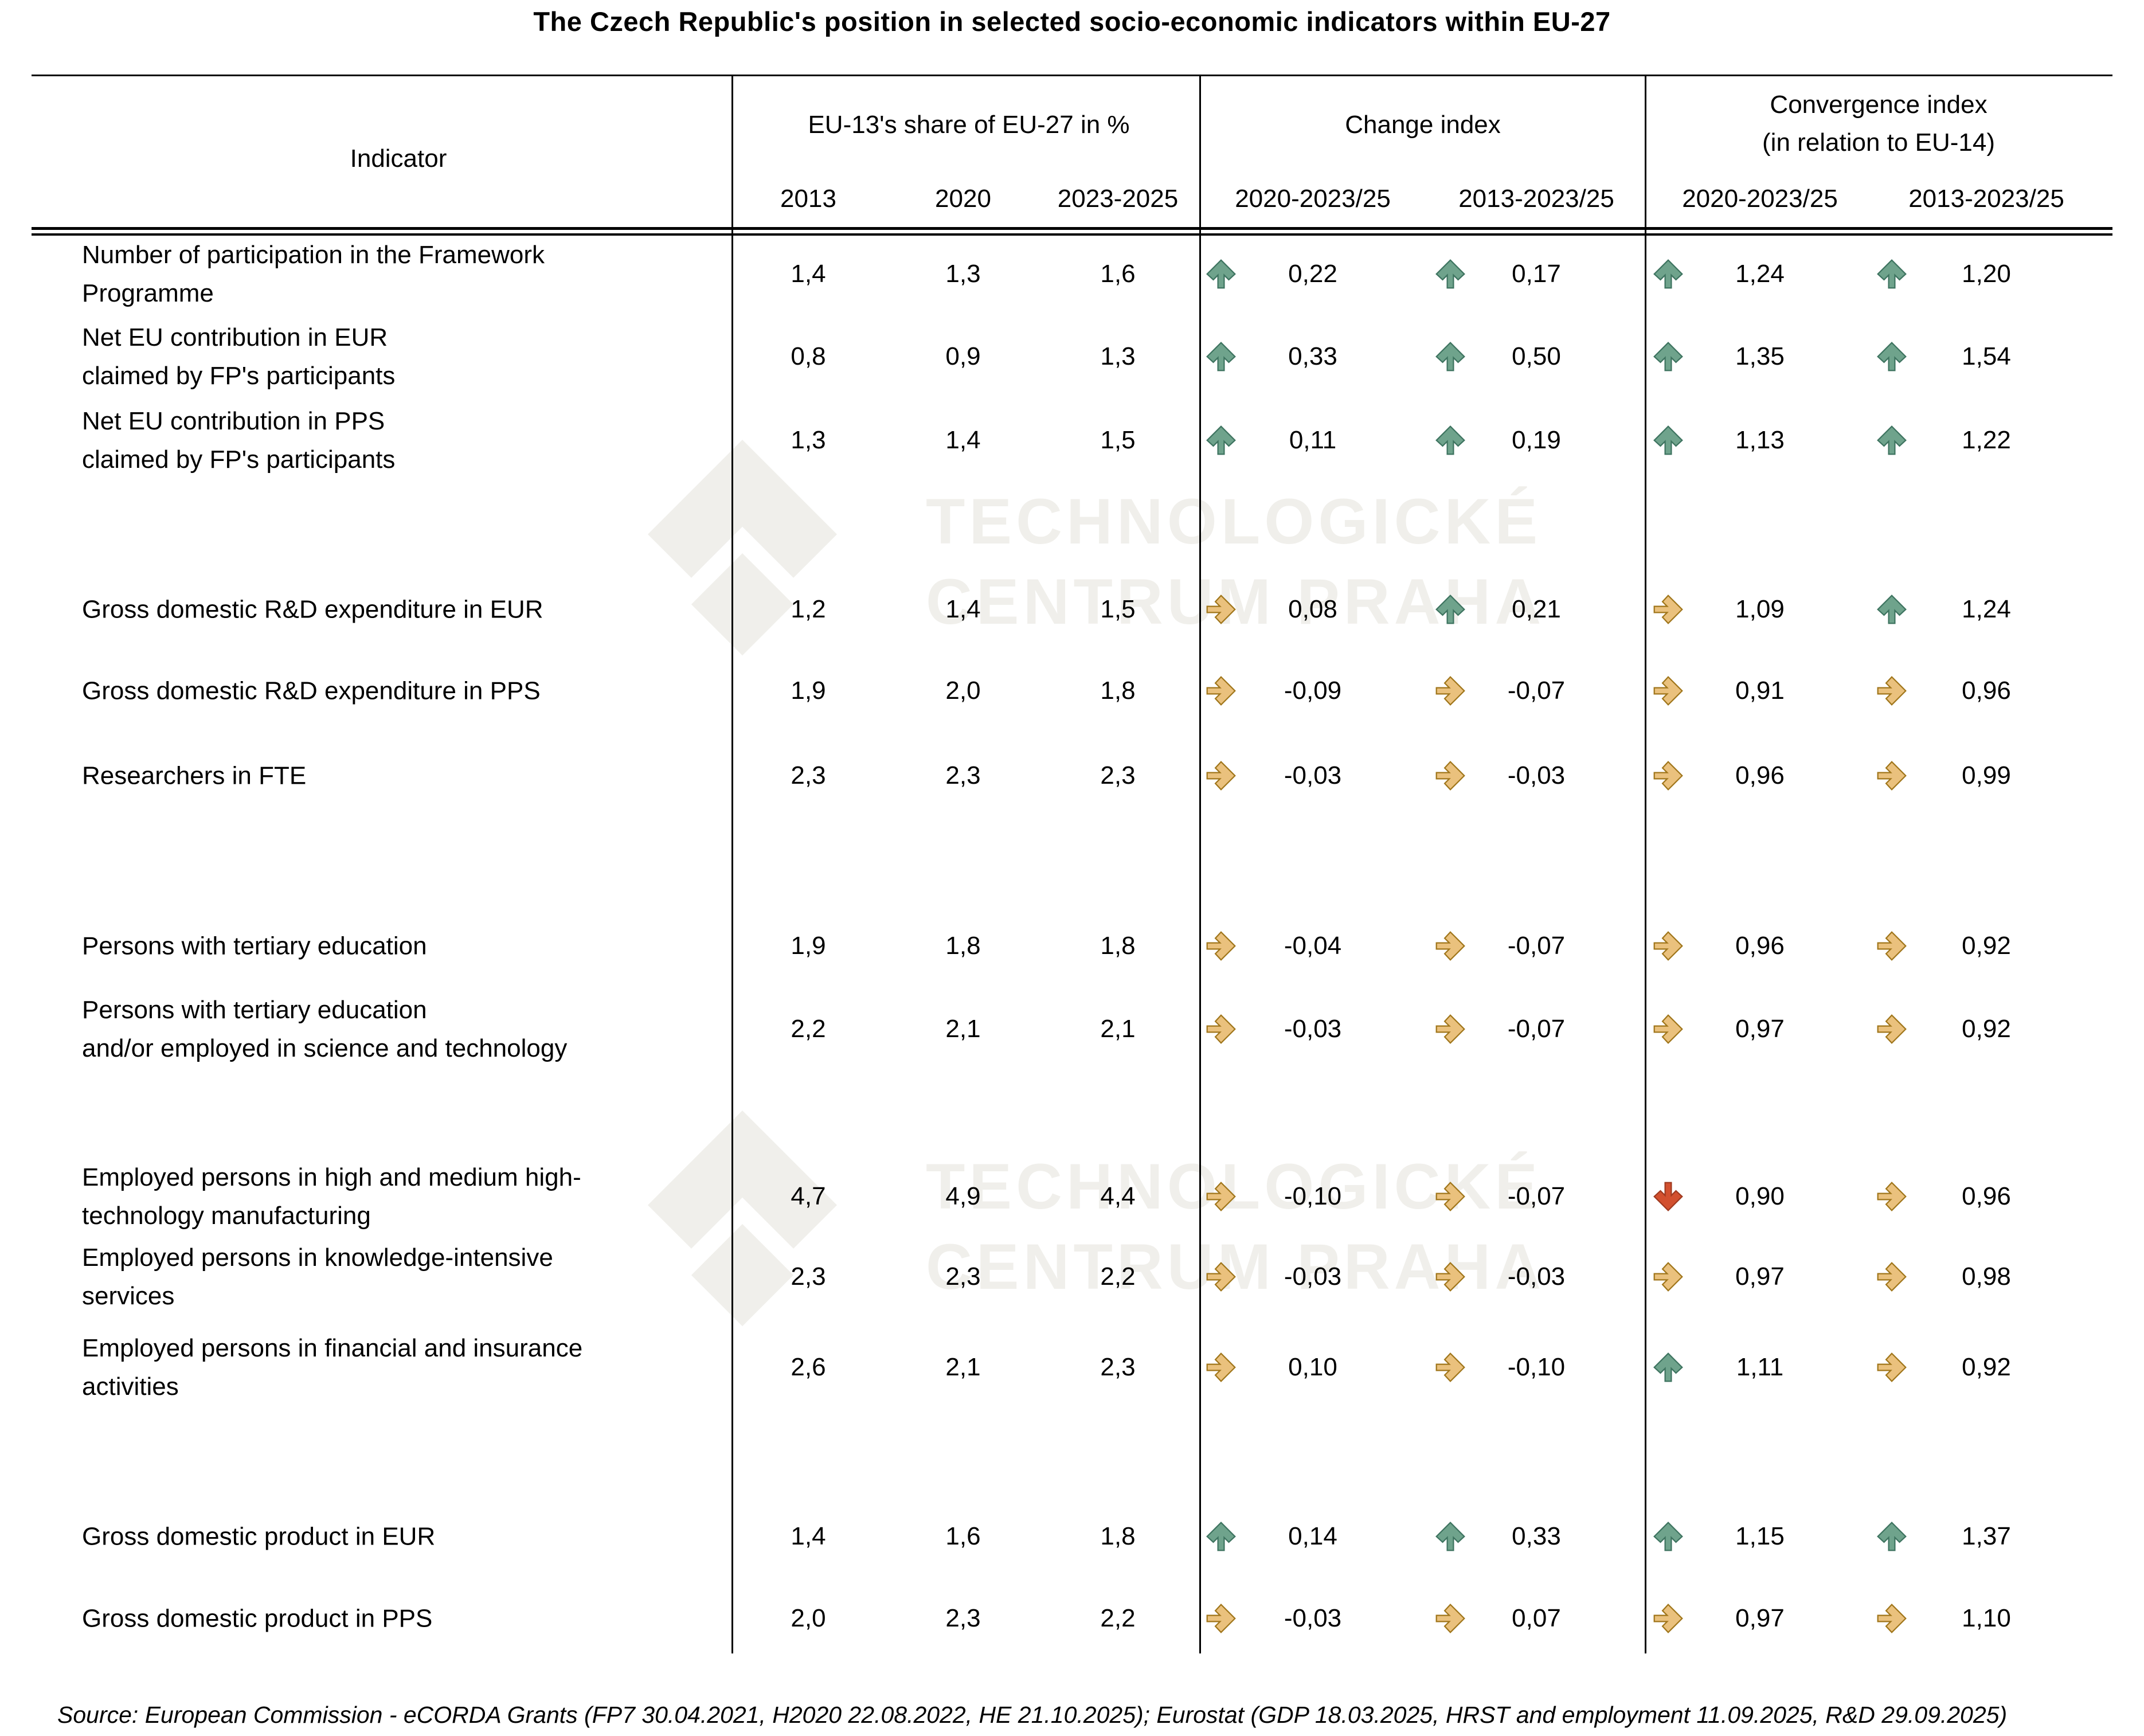 The height and width of the screenshot is (1736, 2144). I want to click on convergence-2020-value: 0,96, so click(1760, 775).